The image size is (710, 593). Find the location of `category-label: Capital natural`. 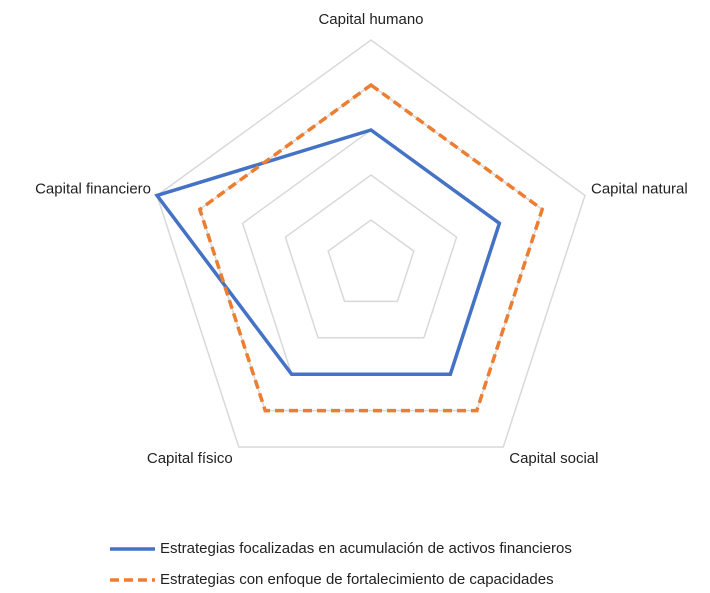

category-label: Capital natural is located at coordinates (639, 188).